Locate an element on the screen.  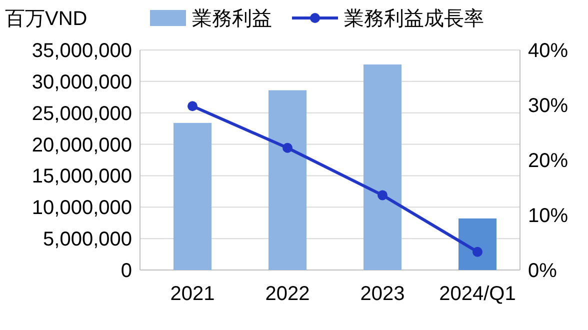
x-tick-label: 2022 is located at coordinates (287, 294).